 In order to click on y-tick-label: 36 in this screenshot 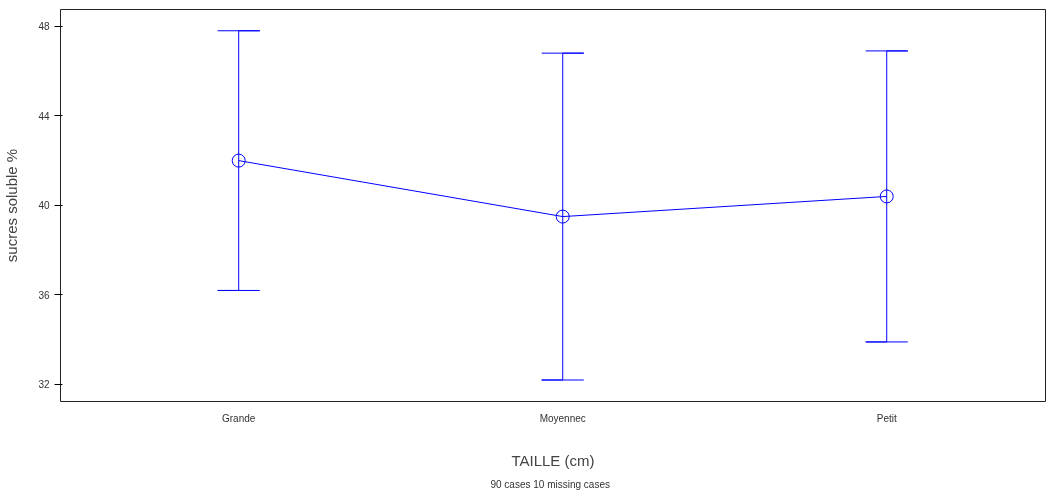, I will do `click(44, 295)`.